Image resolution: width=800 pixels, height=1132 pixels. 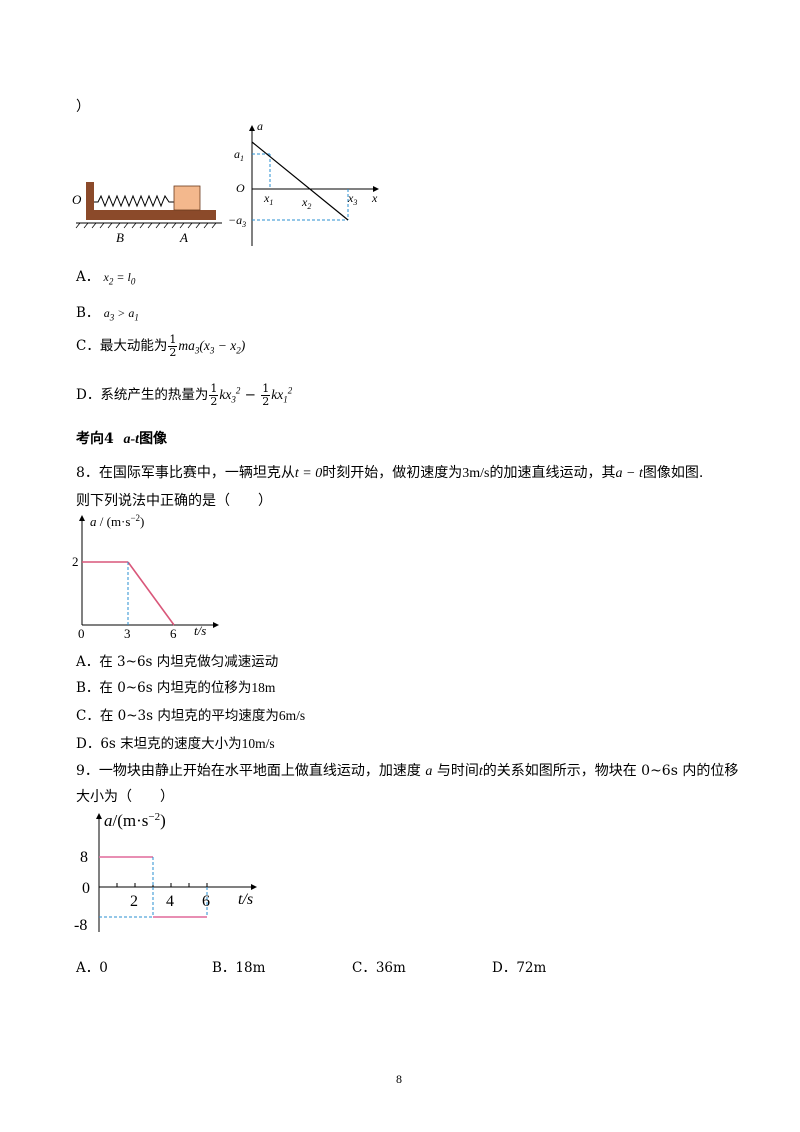 I want to click on q7-option-a-formula: x2 = l0, so click(x=119, y=278).